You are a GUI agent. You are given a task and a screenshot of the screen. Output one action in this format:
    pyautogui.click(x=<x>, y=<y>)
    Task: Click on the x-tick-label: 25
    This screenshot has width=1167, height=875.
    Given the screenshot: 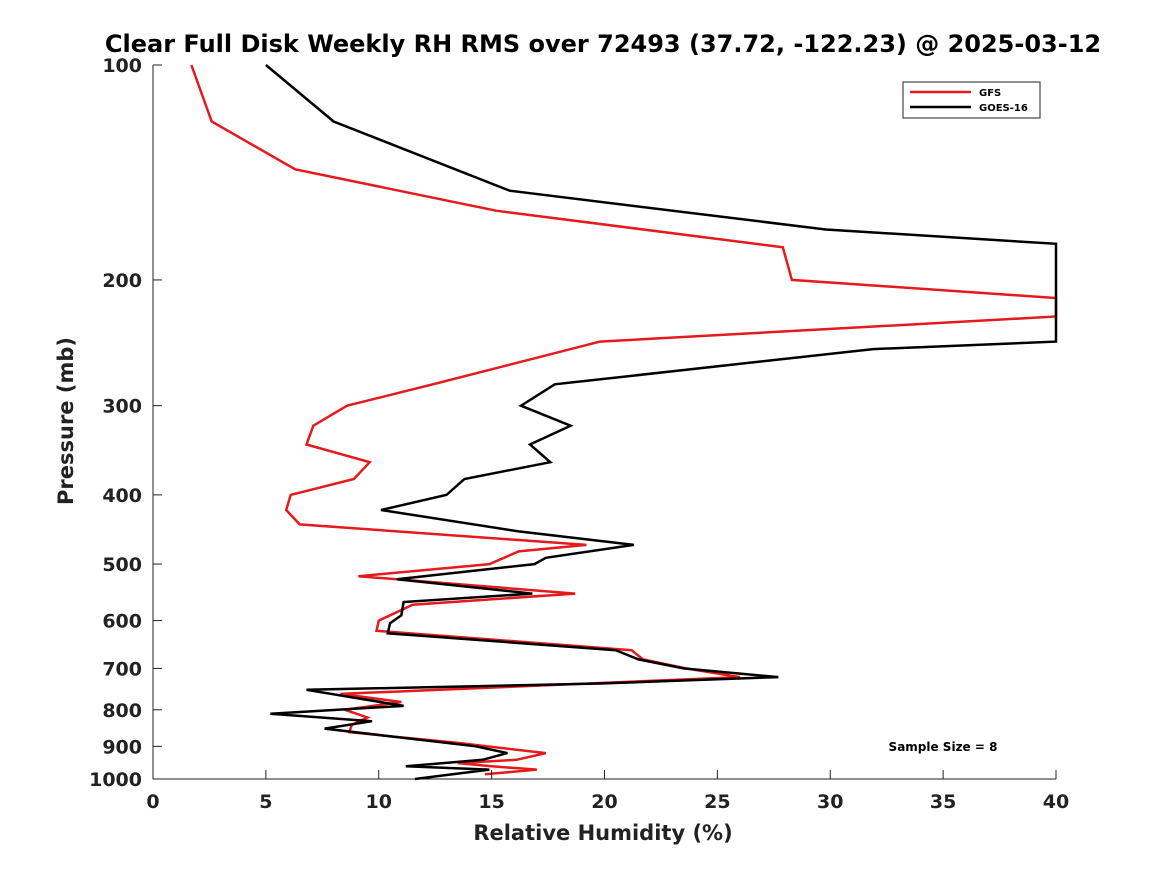 What is the action you would take?
    pyautogui.click(x=717, y=802)
    